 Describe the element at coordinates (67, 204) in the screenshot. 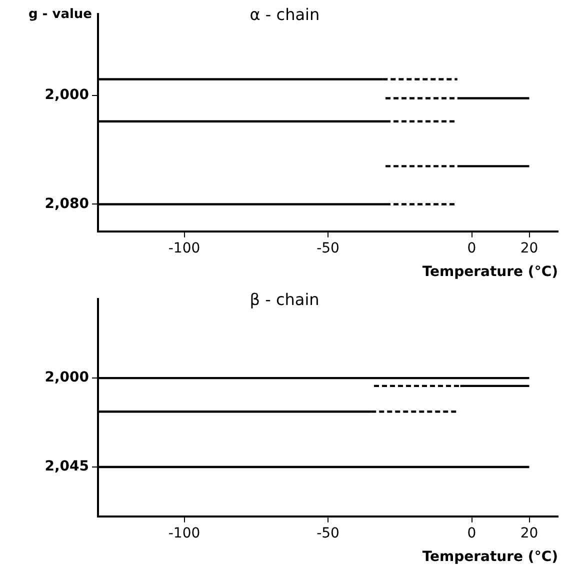

I see `y-tick-label: 2,080` at that location.